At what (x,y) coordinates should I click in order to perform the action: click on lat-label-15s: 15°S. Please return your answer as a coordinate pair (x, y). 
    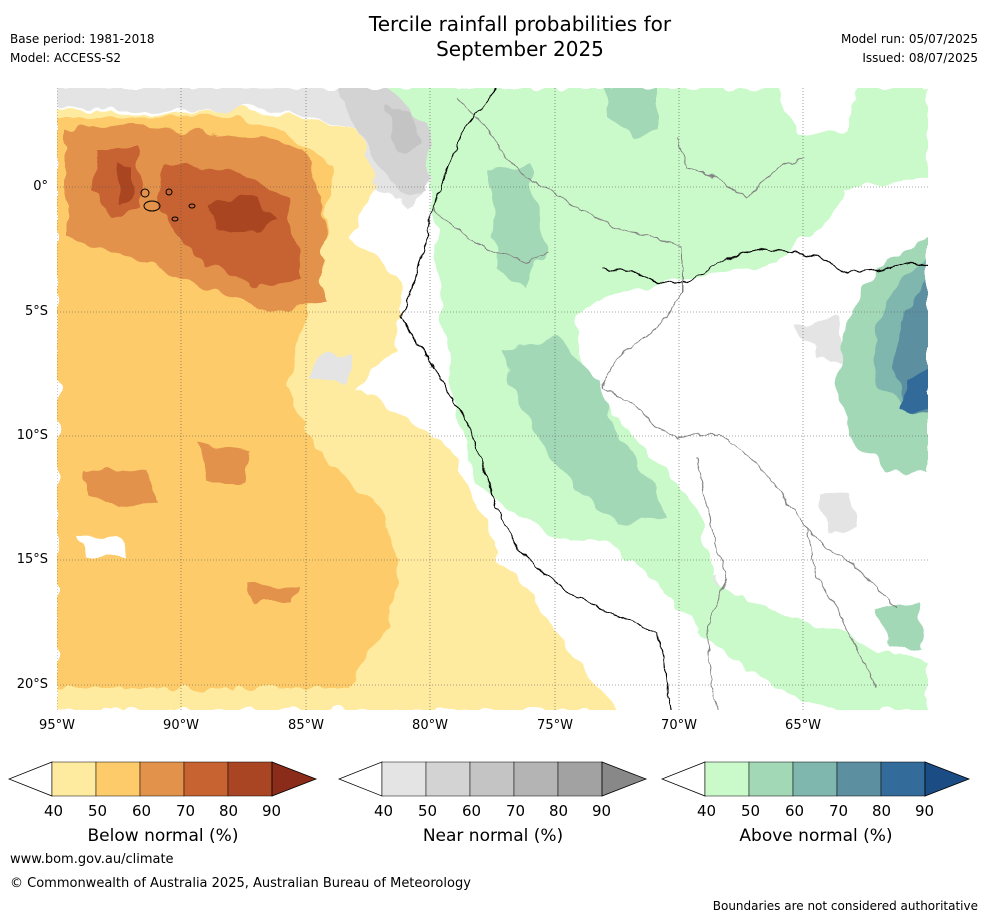
    Looking at the image, I should click on (32, 559).